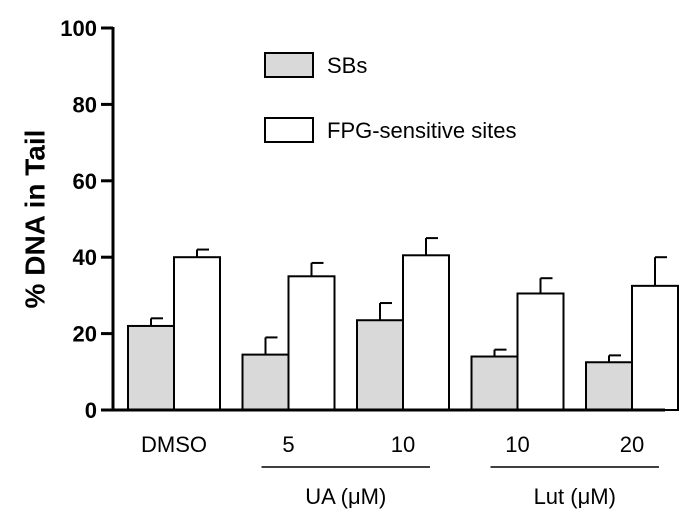 The width and height of the screenshot is (688, 518). Describe the element at coordinates (390, 97) in the screenshot. I see `legend: SBs FPG-sensitive sites` at that location.